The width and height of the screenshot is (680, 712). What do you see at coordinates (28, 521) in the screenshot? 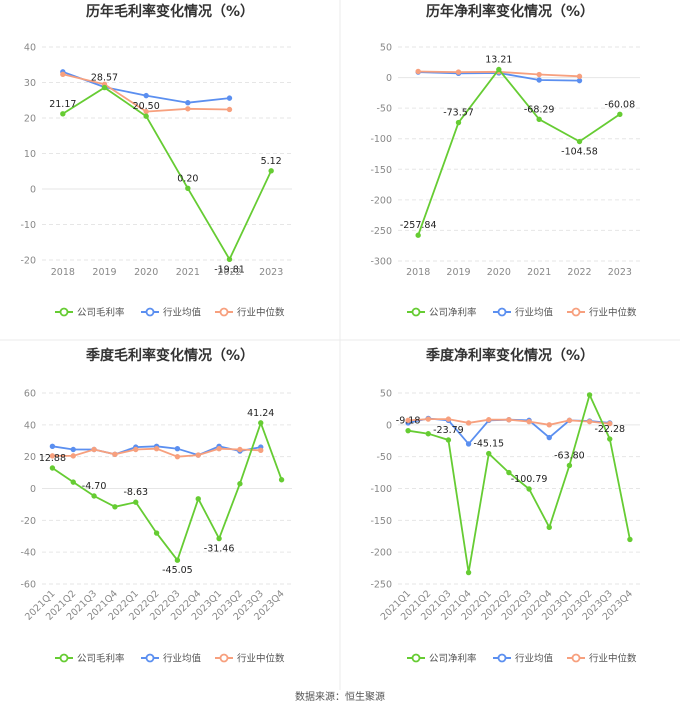
I see `y-tick-label: -20` at bounding box center [28, 521].